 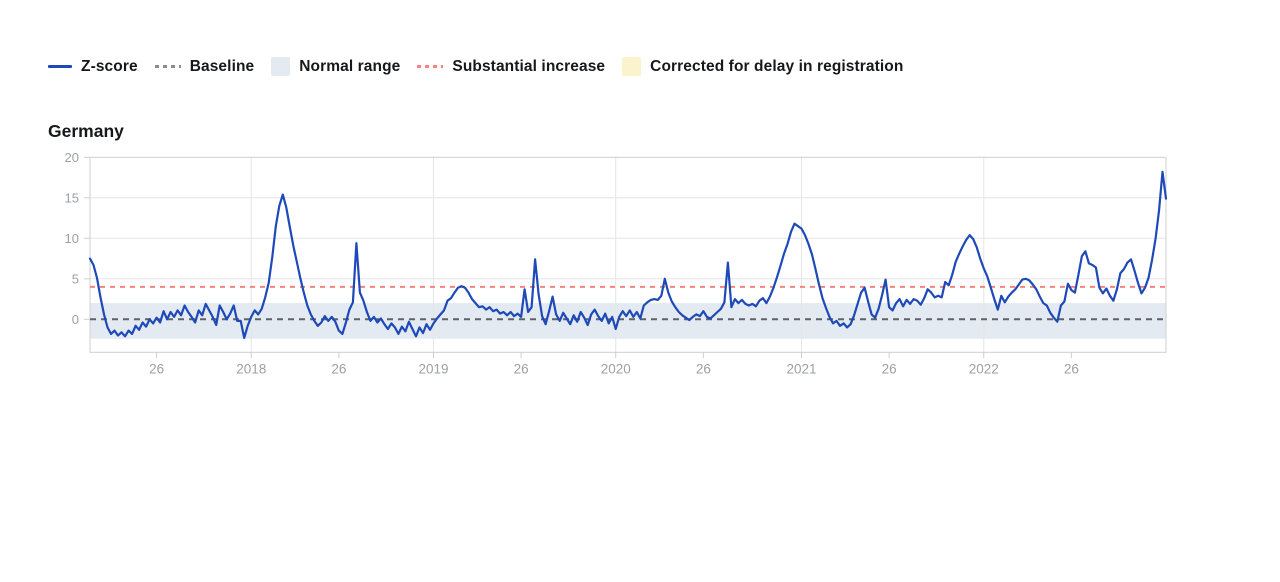 I want to click on legend-label-baseline: Baseline, so click(x=222, y=66).